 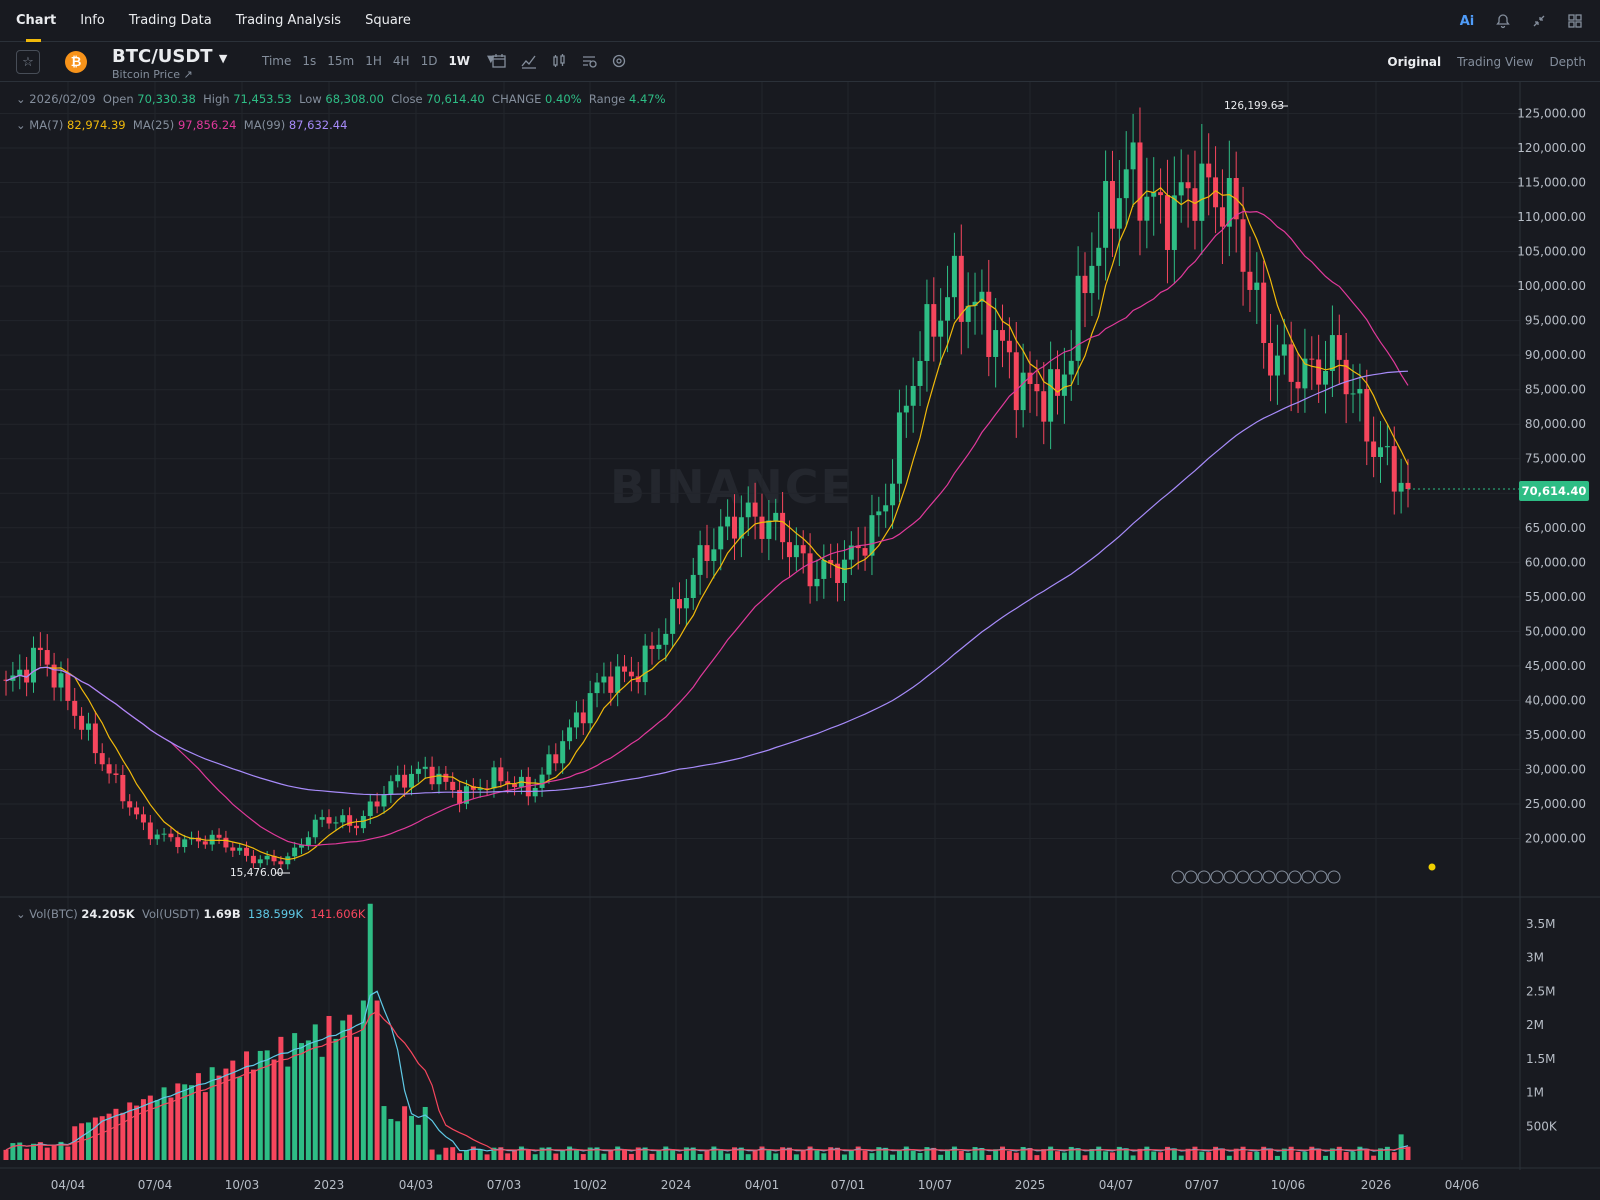 I want to click on interval-4h: 4H, so click(x=401, y=61).